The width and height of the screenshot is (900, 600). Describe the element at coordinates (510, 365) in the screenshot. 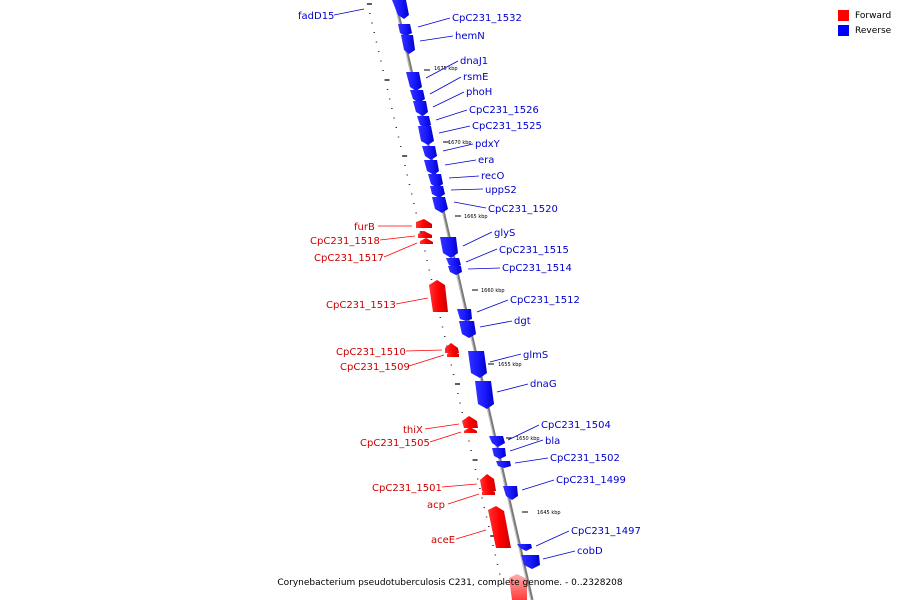

I see `tick-label: 1655 kbp` at that location.